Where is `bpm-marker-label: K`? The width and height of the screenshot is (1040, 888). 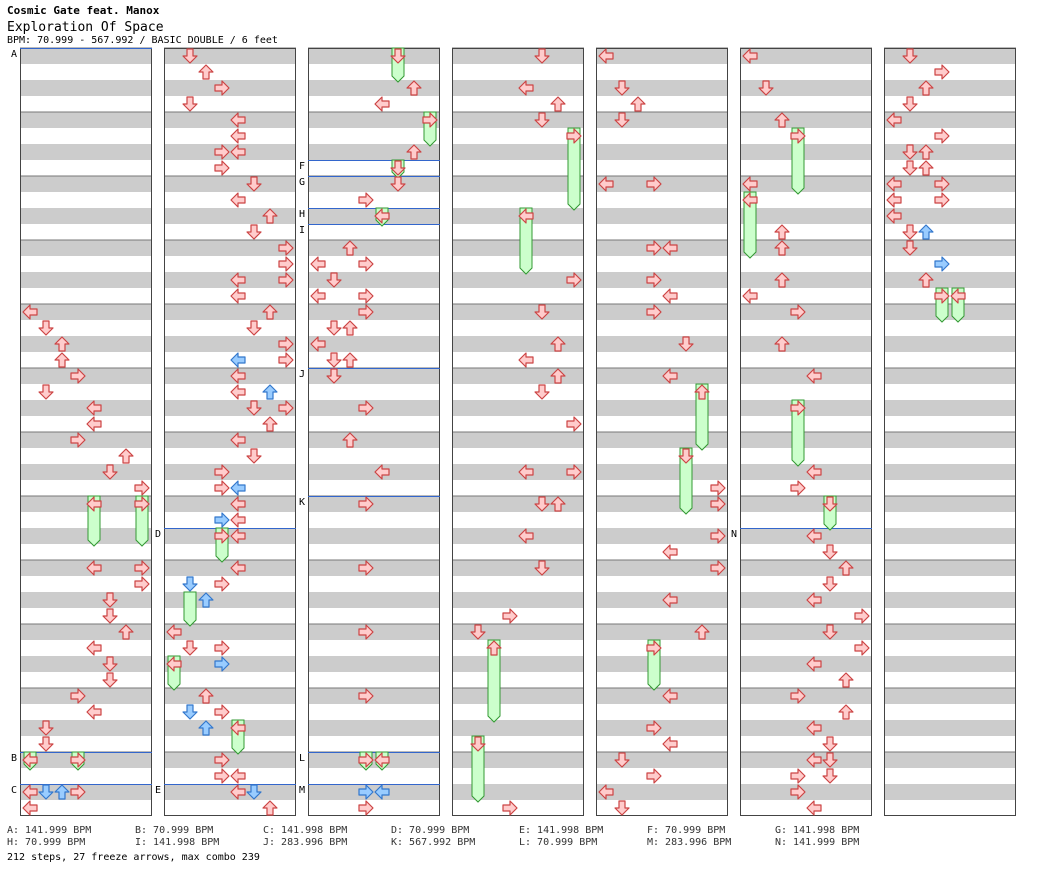 bpm-marker-label: K is located at coordinates (302, 502).